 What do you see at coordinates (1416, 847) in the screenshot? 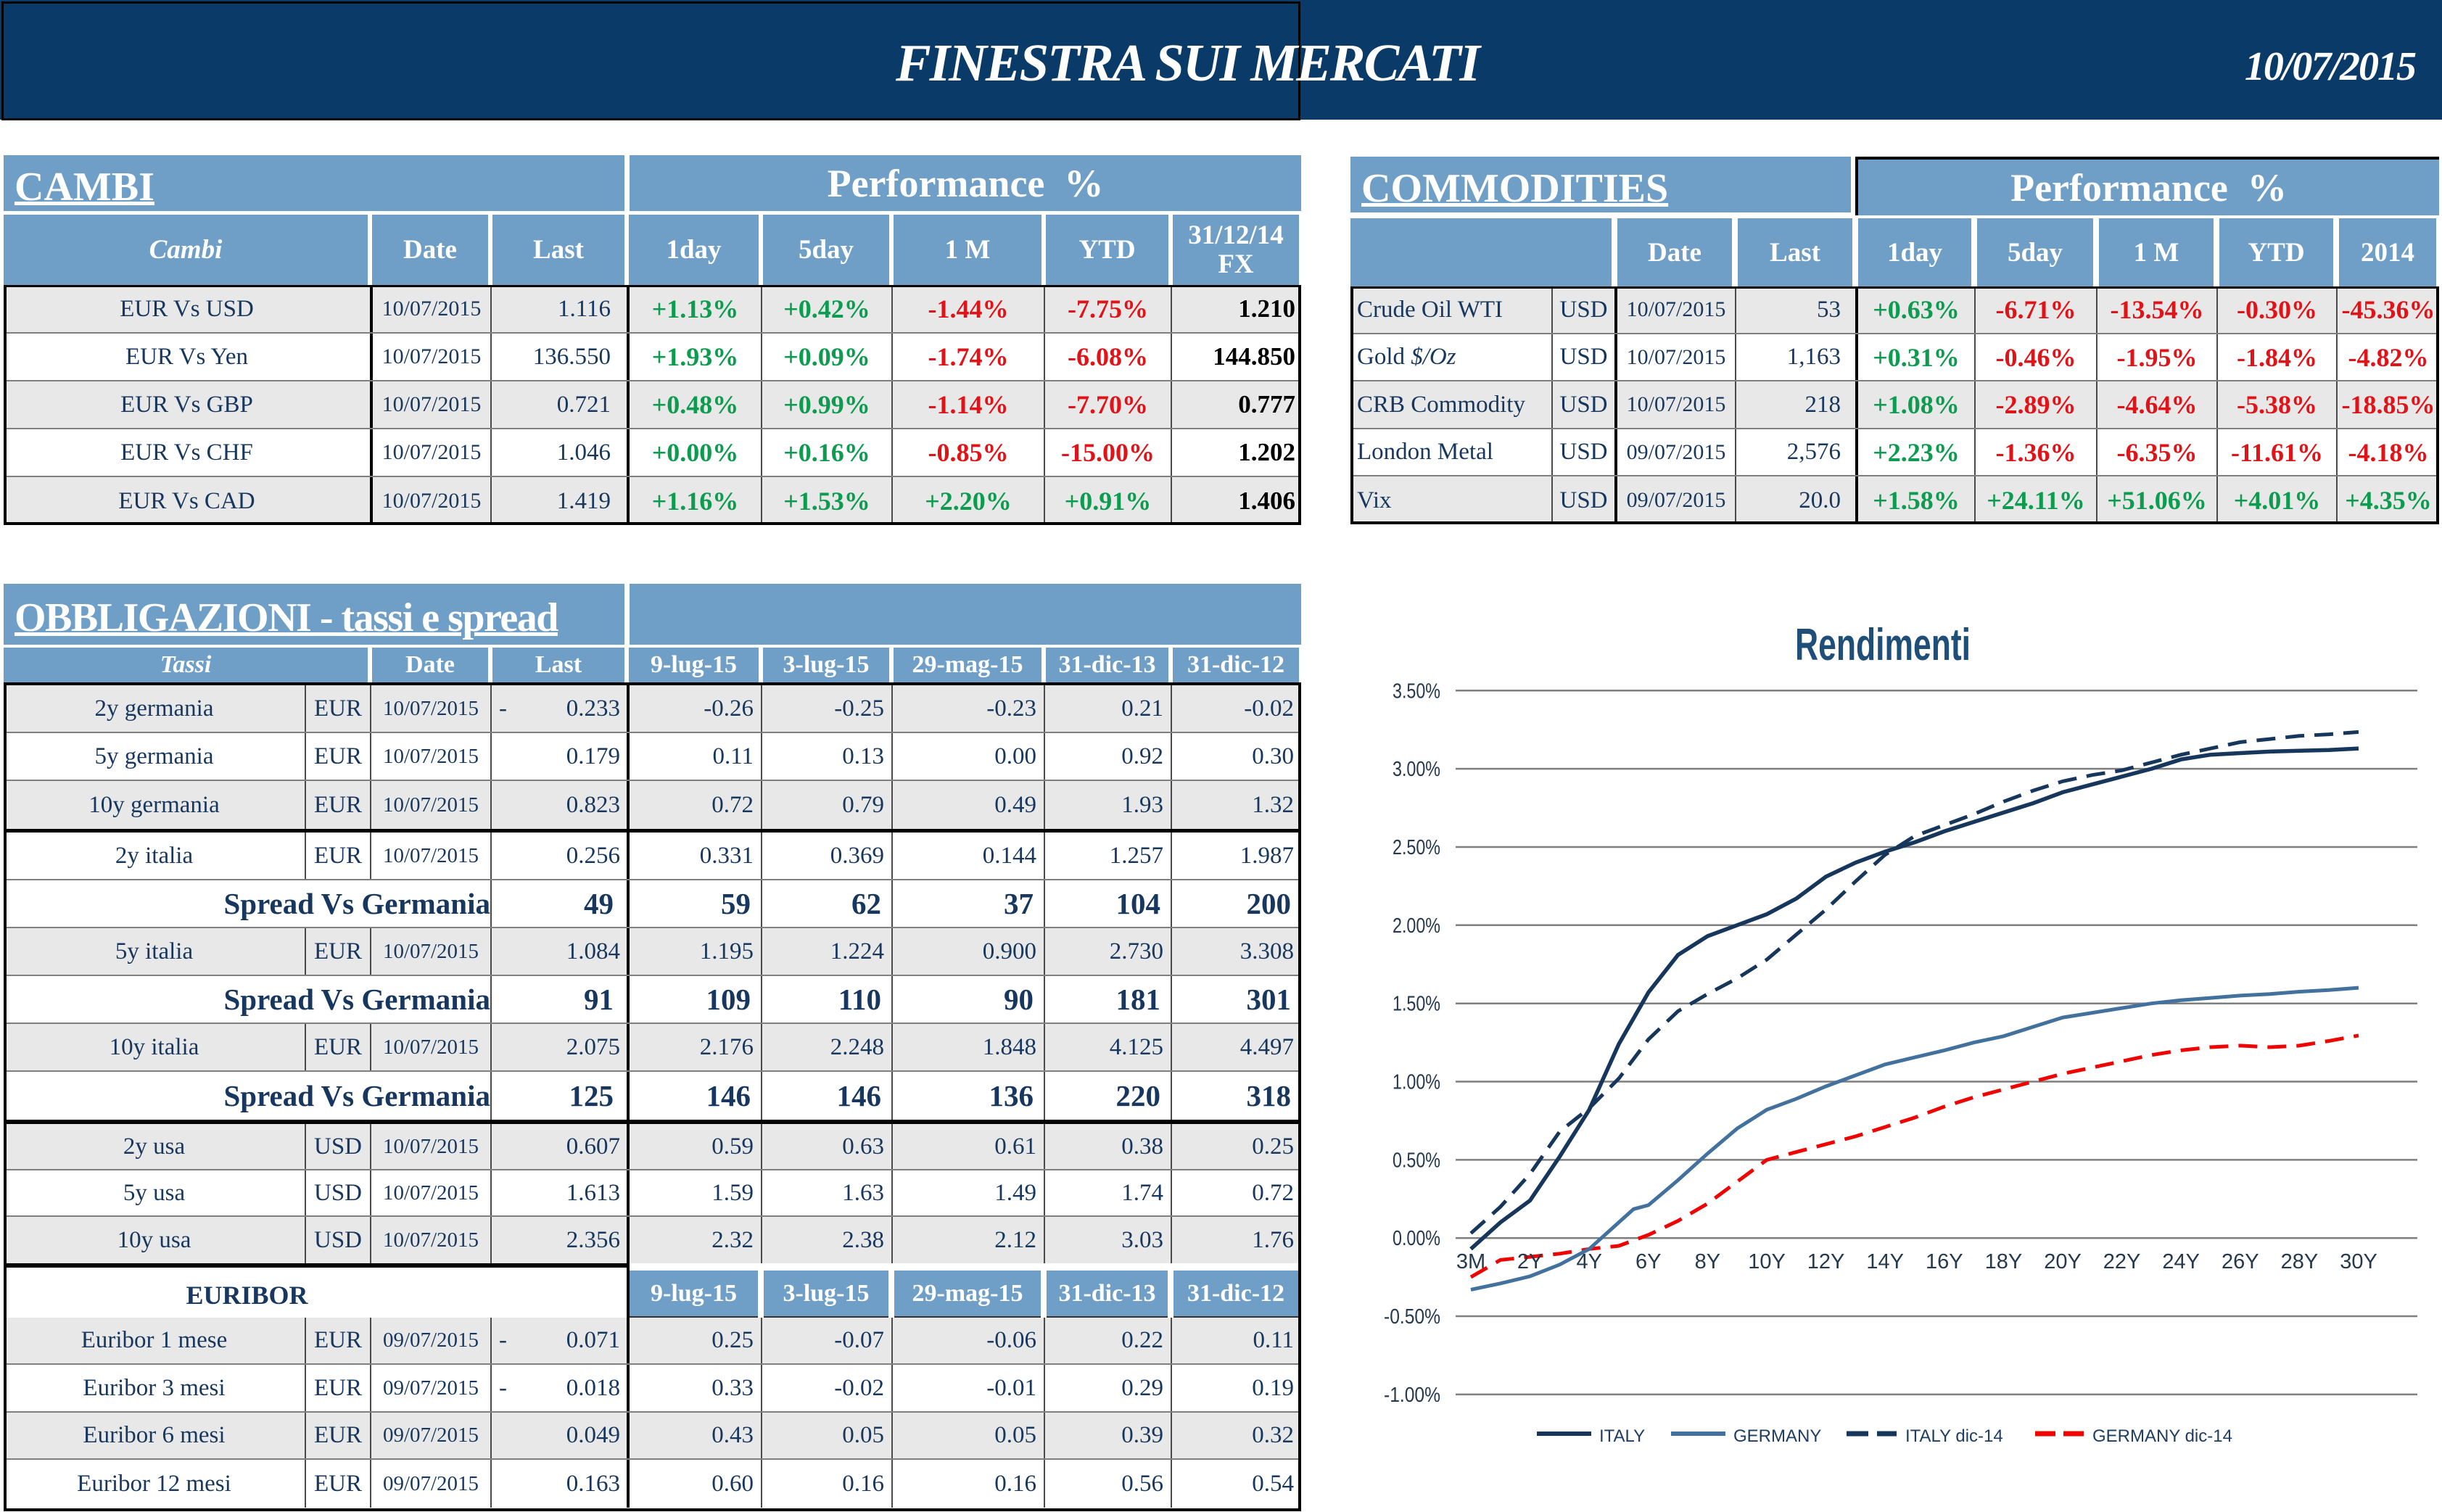
I see `svg-text: 2.50%` at bounding box center [1416, 847].